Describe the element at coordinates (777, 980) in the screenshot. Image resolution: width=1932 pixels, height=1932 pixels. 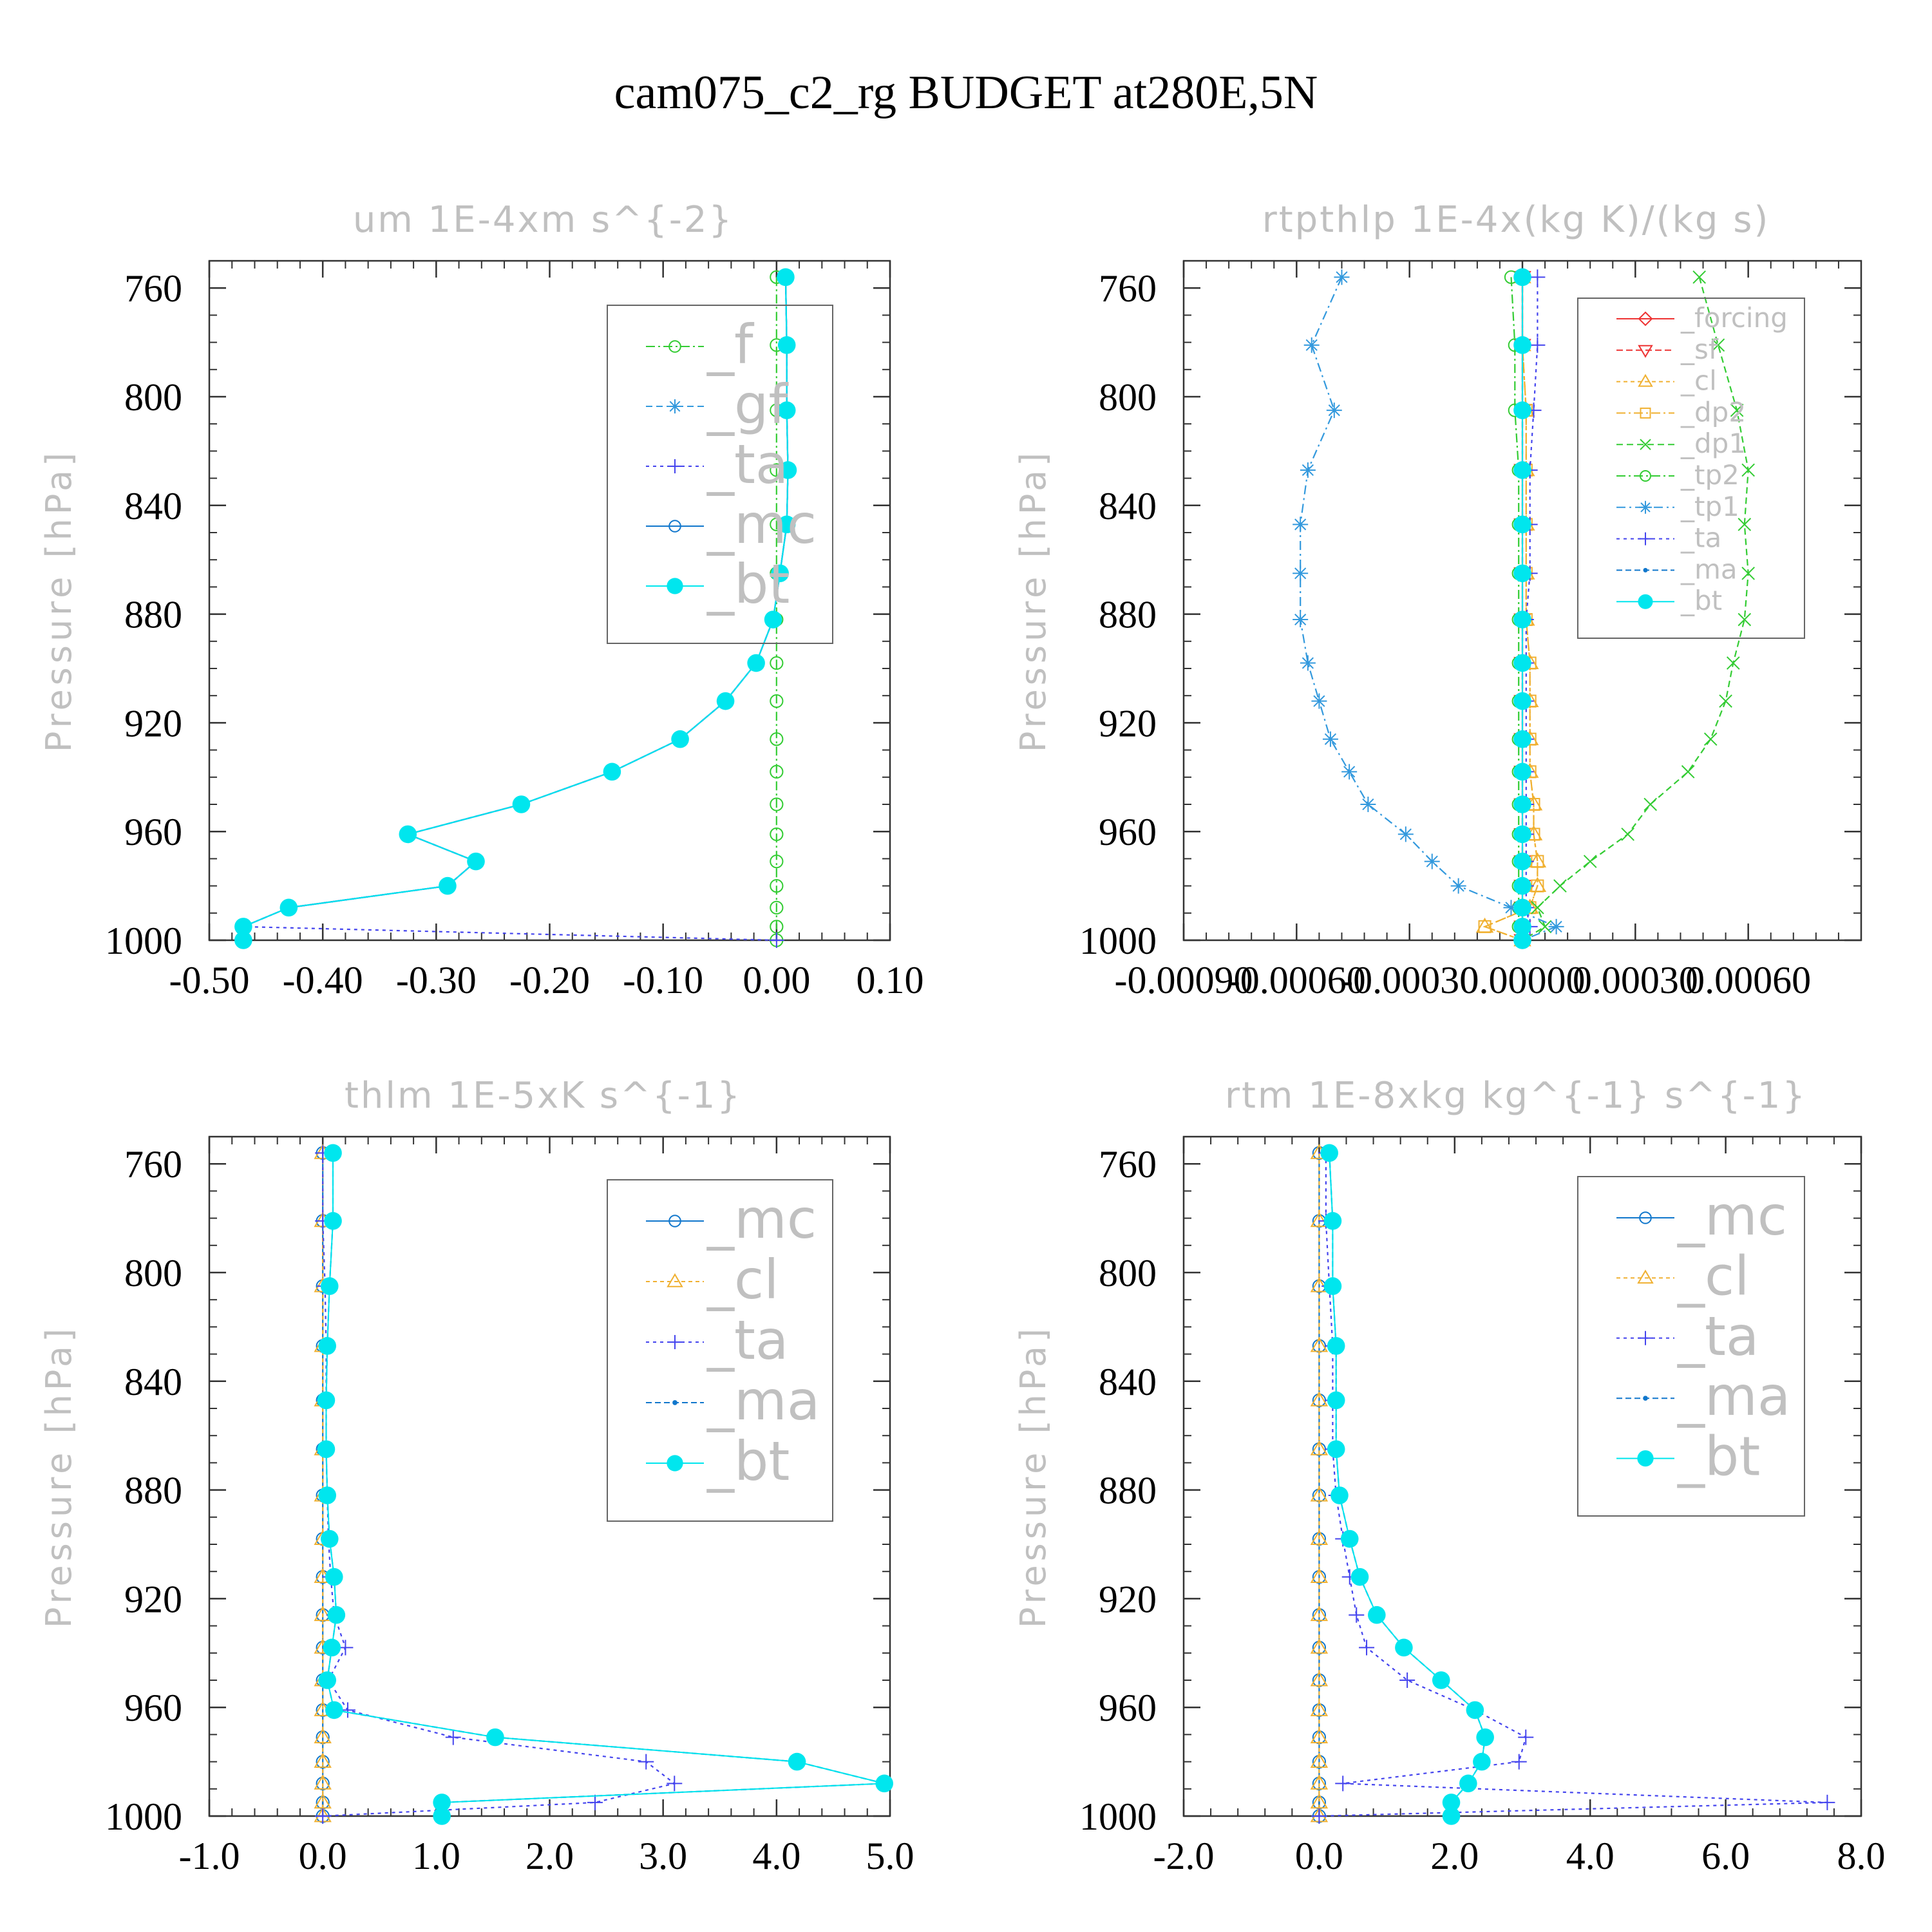
I see `x-tick-label: 0.00` at that location.